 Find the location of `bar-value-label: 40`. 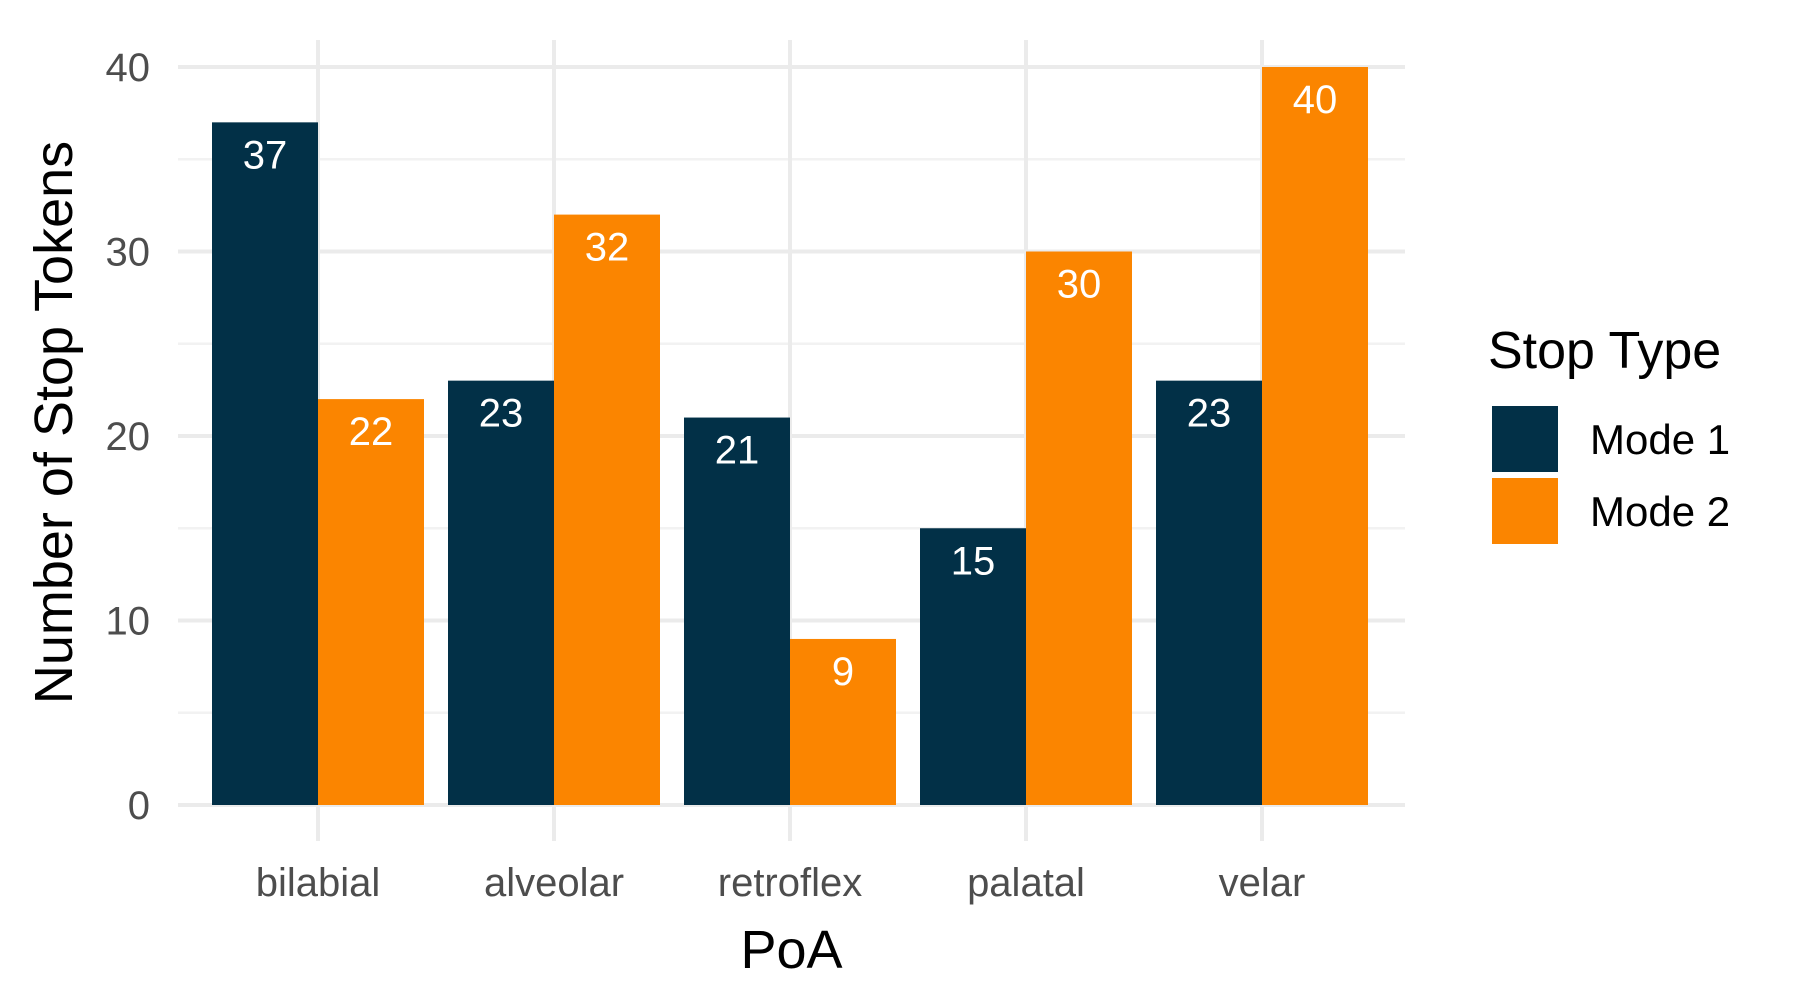

bar-value-label: 40 is located at coordinates (1315, 100).